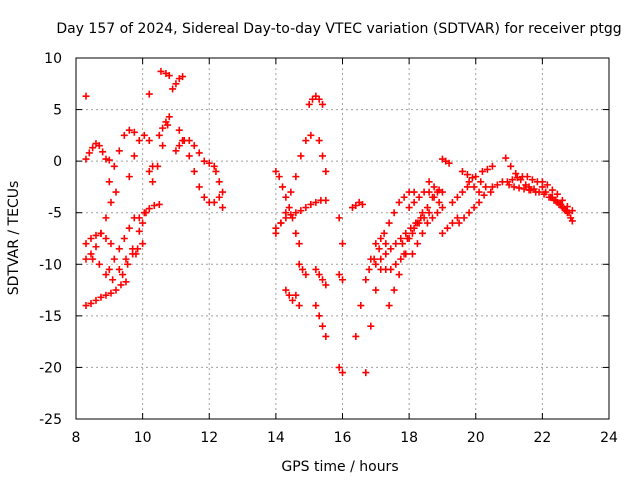 This screenshot has width=640, height=480. I want to click on series-s15, so click(160, 153).